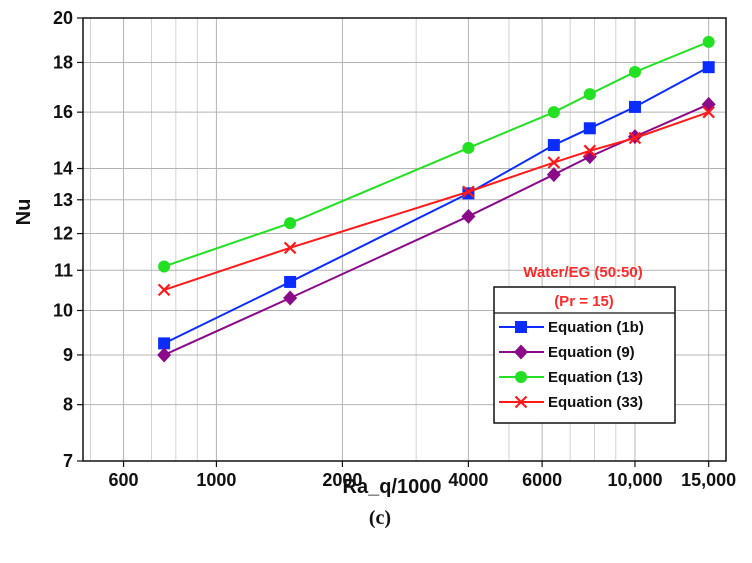 The width and height of the screenshot is (752, 563). I want to click on y-tick-label: 7, so click(68, 461).